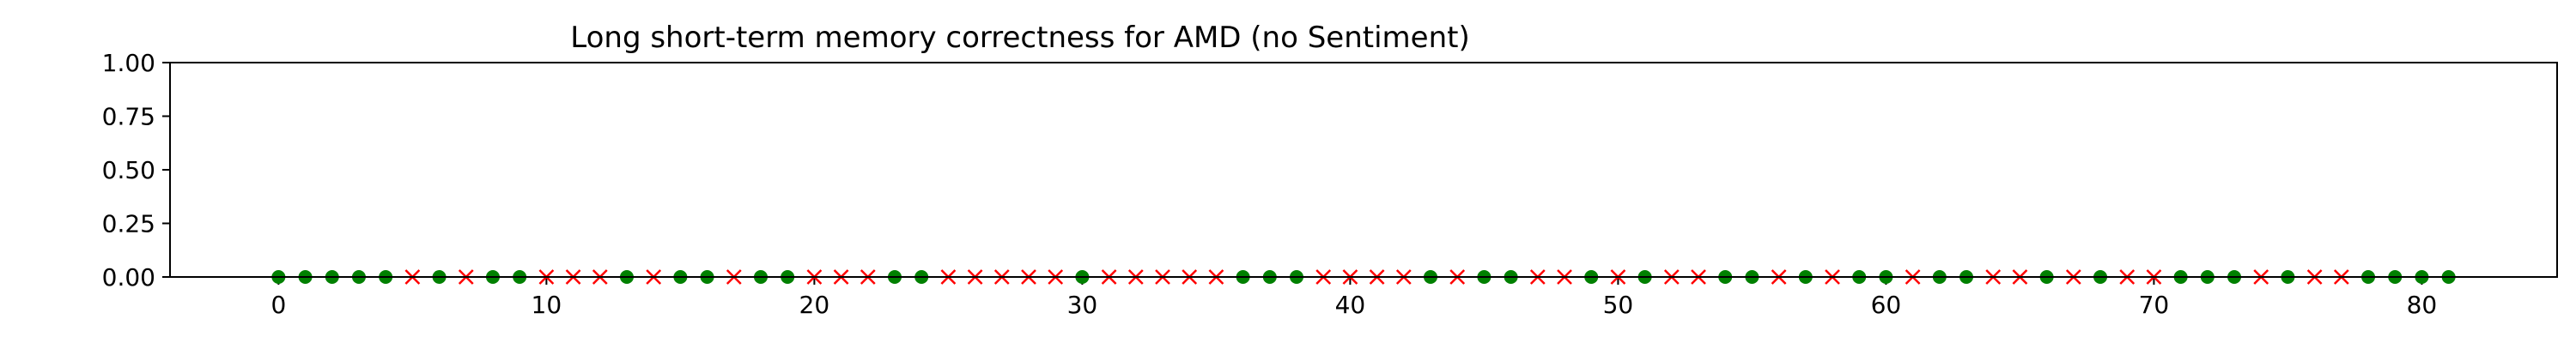 The image size is (2576, 343). I want to click on x-tick-label: 70, so click(2155, 305).